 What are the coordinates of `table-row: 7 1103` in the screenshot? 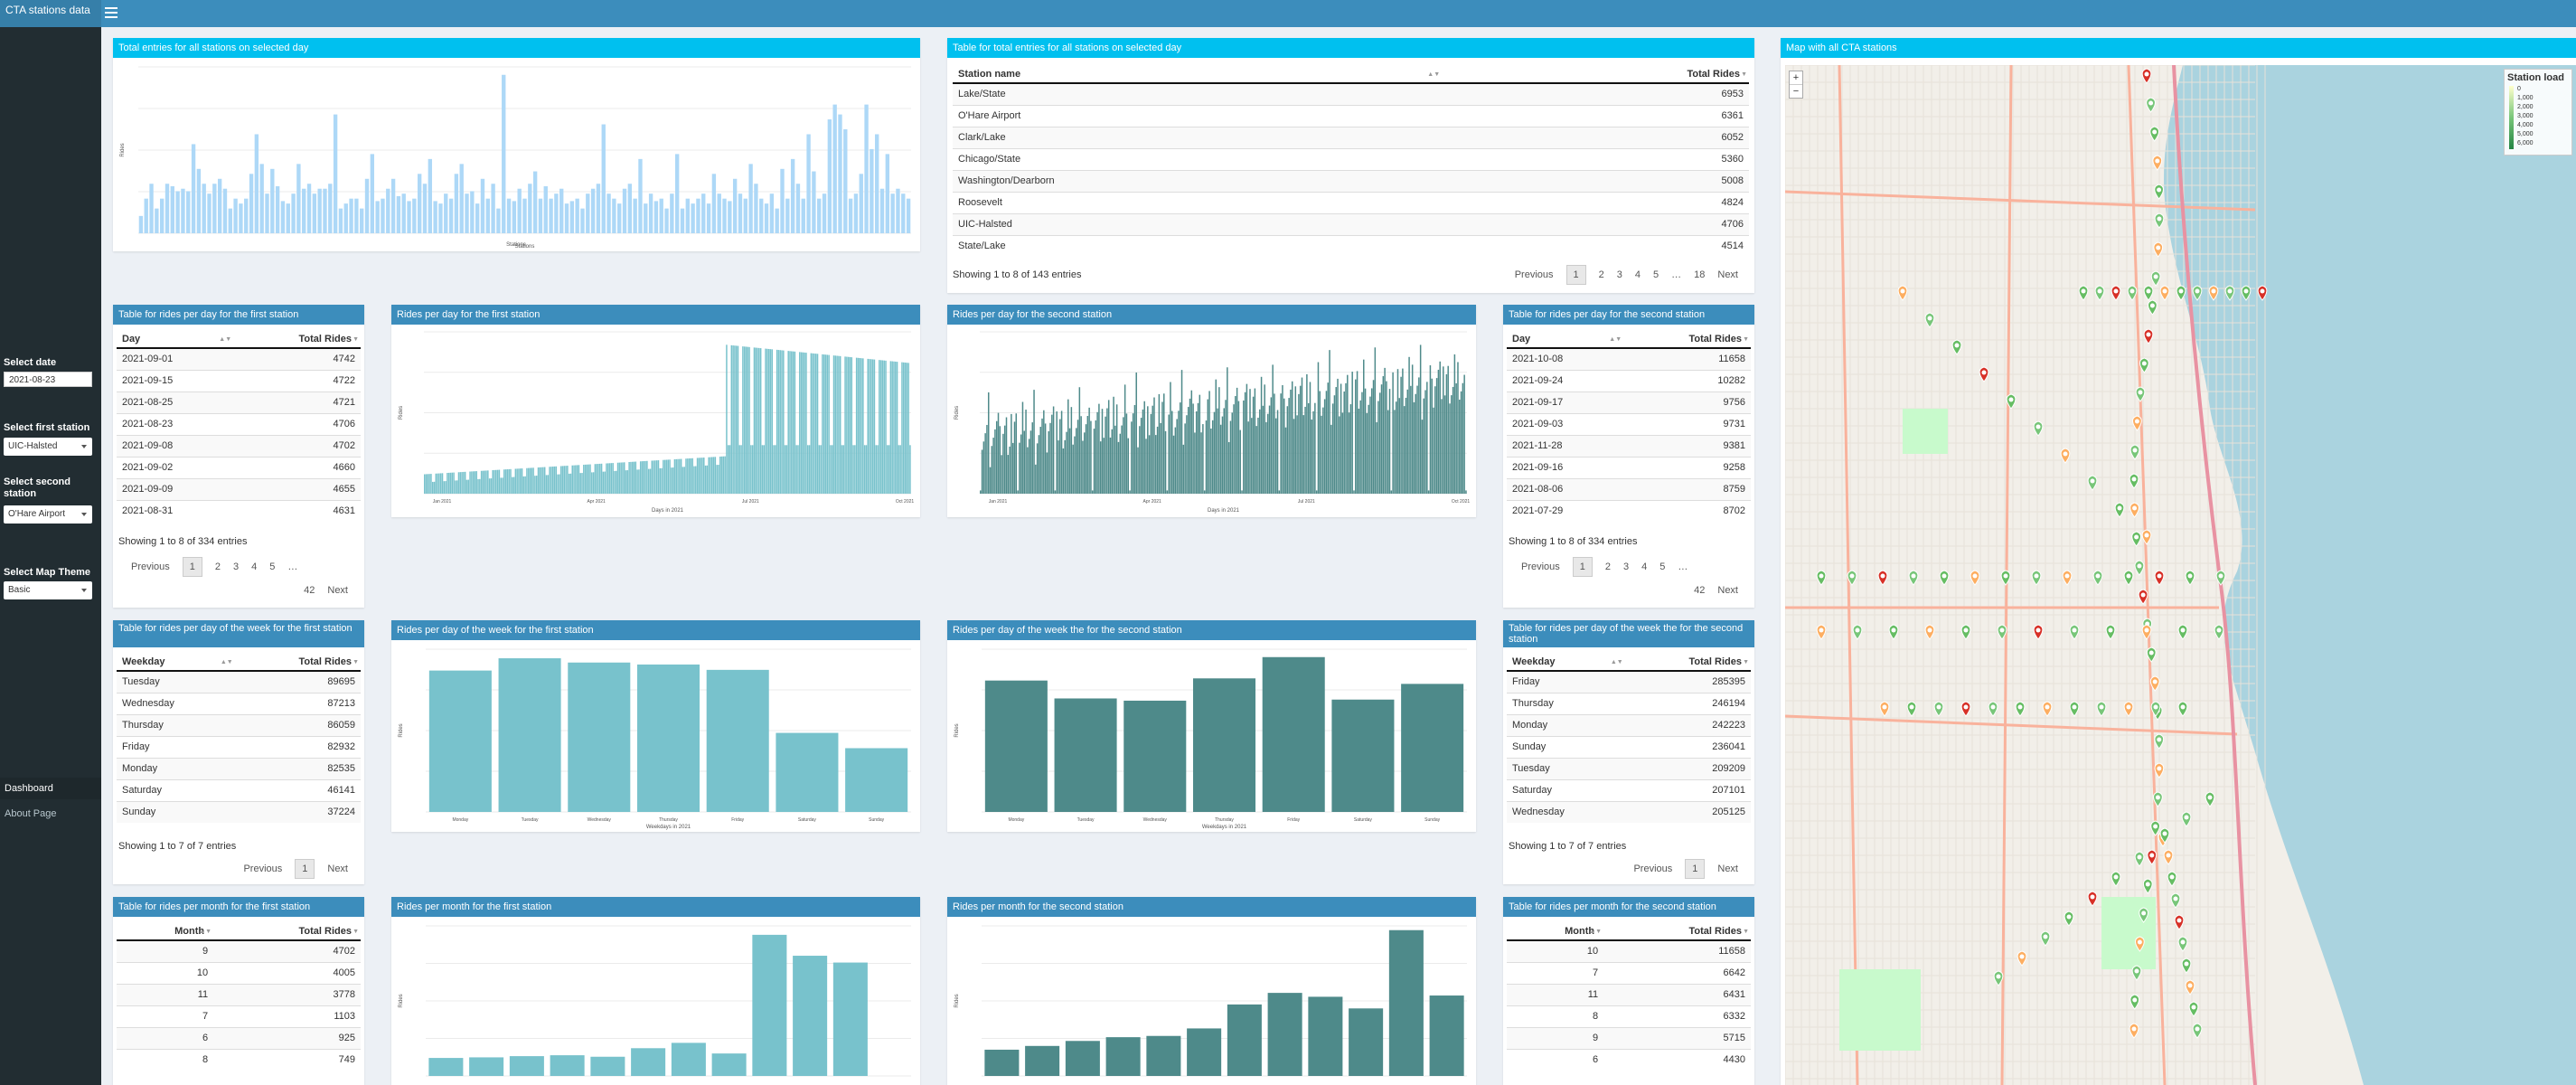 It's located at (239, 1016).